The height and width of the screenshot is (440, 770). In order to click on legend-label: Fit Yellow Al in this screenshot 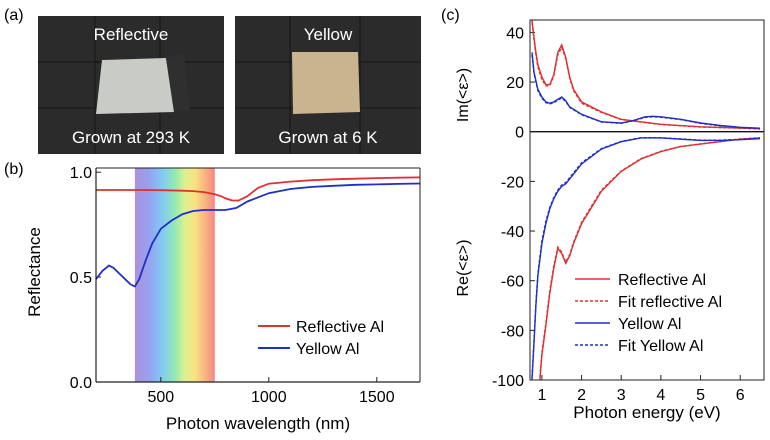, I will do `click(660, 346)`.